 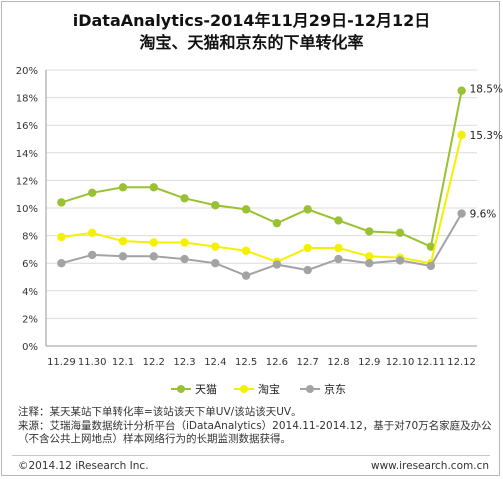 What do you see at coordinates (27, 209) in the screenshot?
I see `y-tick-label: 10%` at bounding box center [27, 209].